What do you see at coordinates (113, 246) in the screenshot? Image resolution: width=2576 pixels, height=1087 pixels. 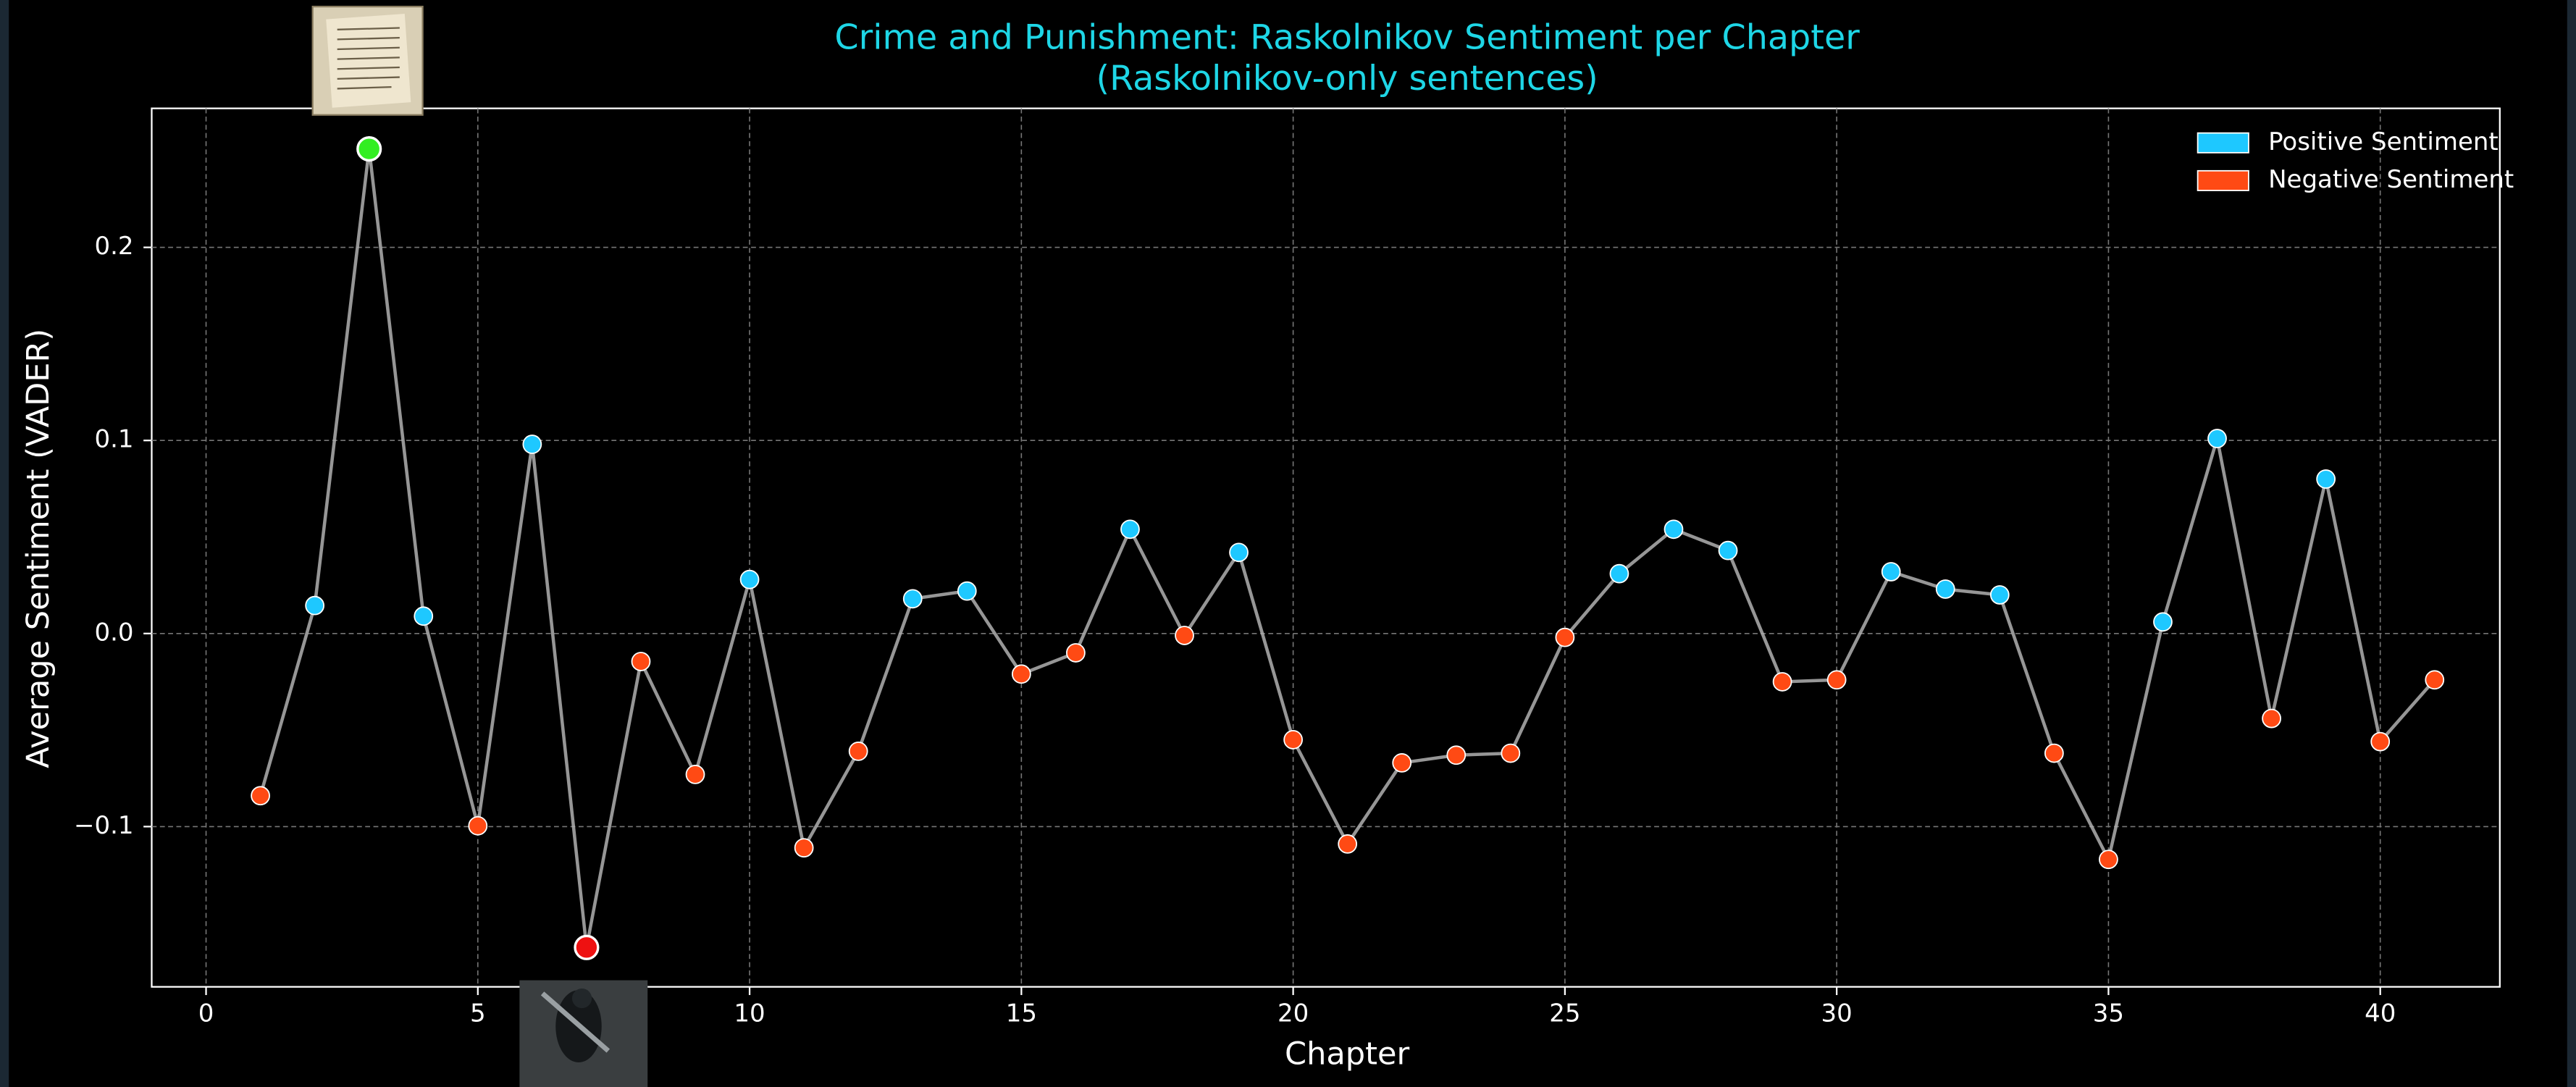 I see `y-tick-label: 0.2` at bounding box center [113, 246].